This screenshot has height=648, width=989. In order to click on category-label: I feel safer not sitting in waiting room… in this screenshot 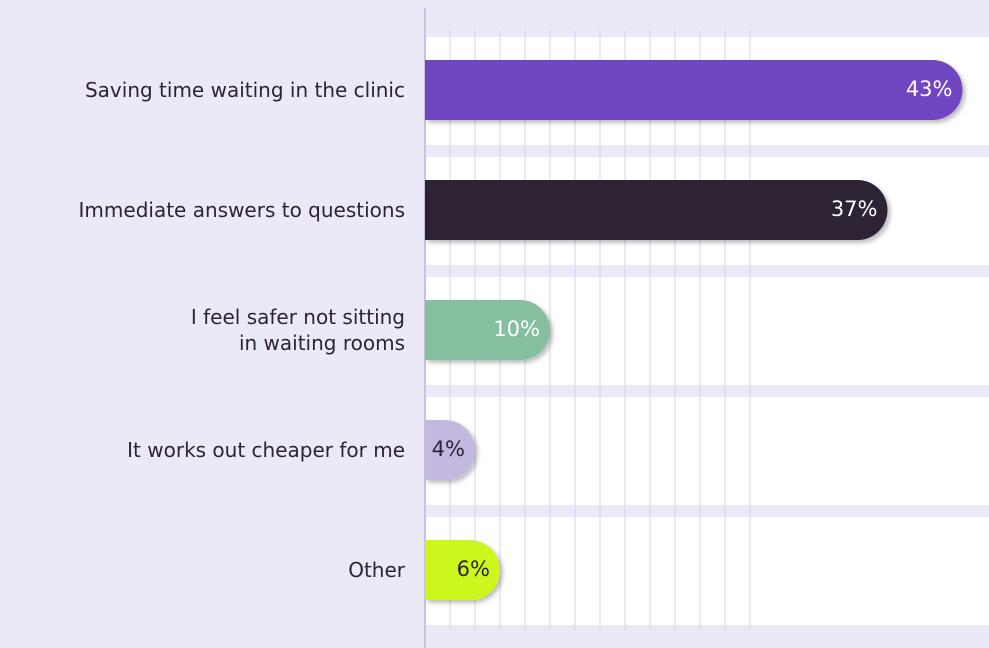, I will do `click(297, 330)`.